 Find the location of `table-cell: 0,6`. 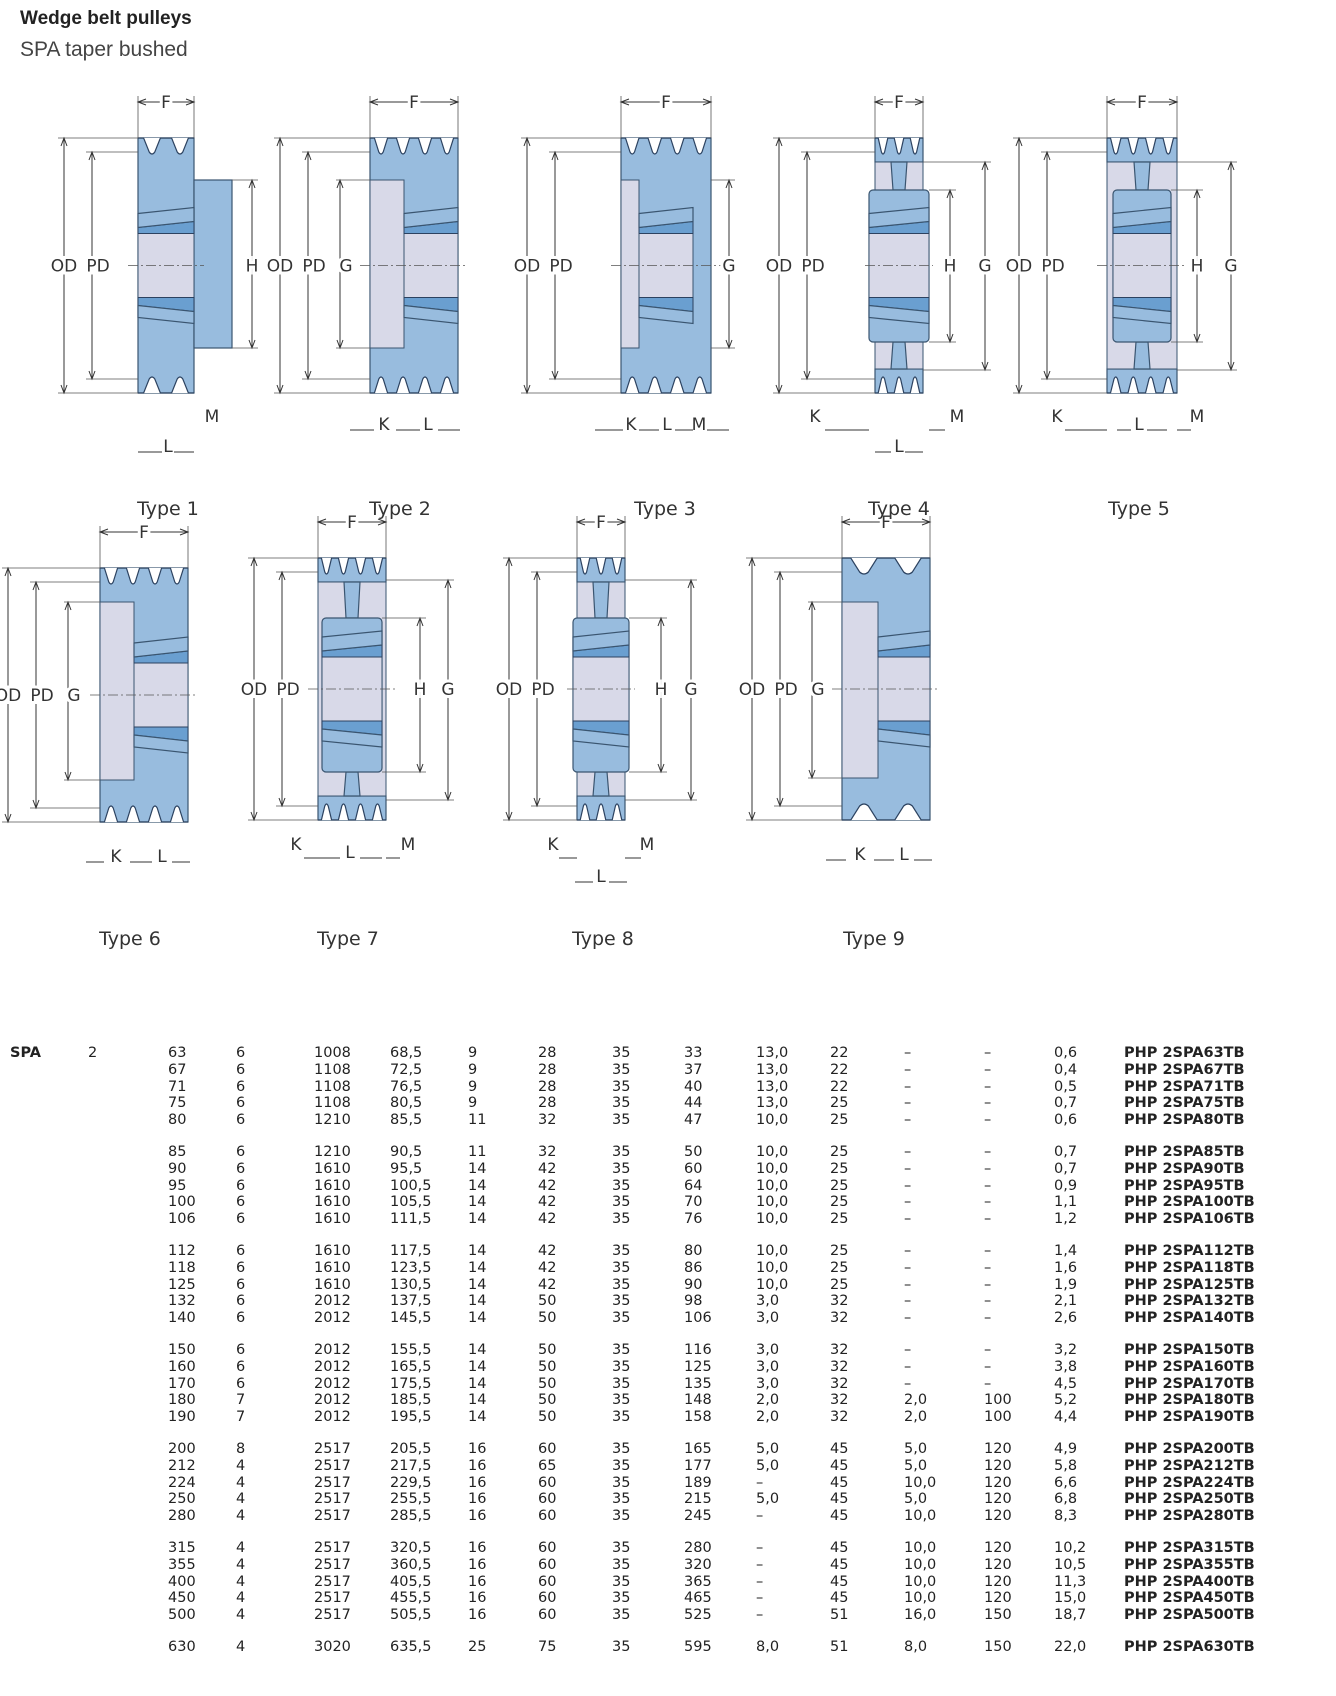

table-cell: 0,6 is located at coordinates (1066, 1053).